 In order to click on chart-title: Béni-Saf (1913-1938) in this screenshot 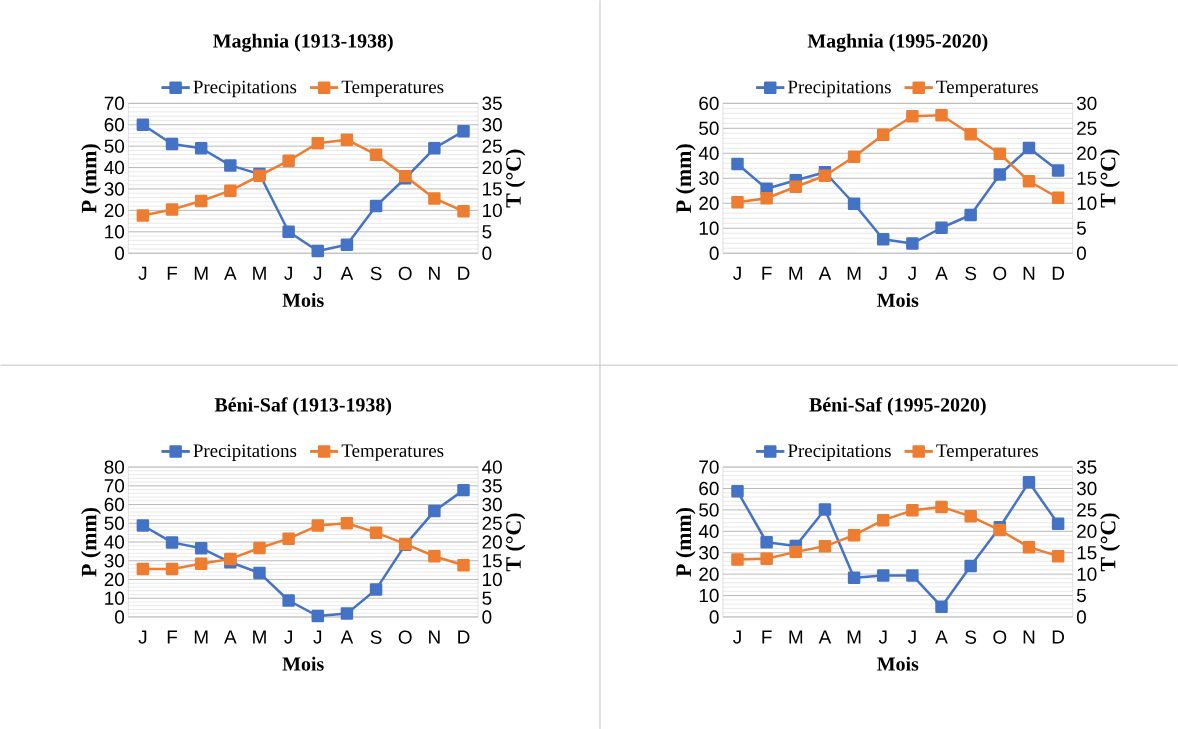, I will do `click(303, 406)`.